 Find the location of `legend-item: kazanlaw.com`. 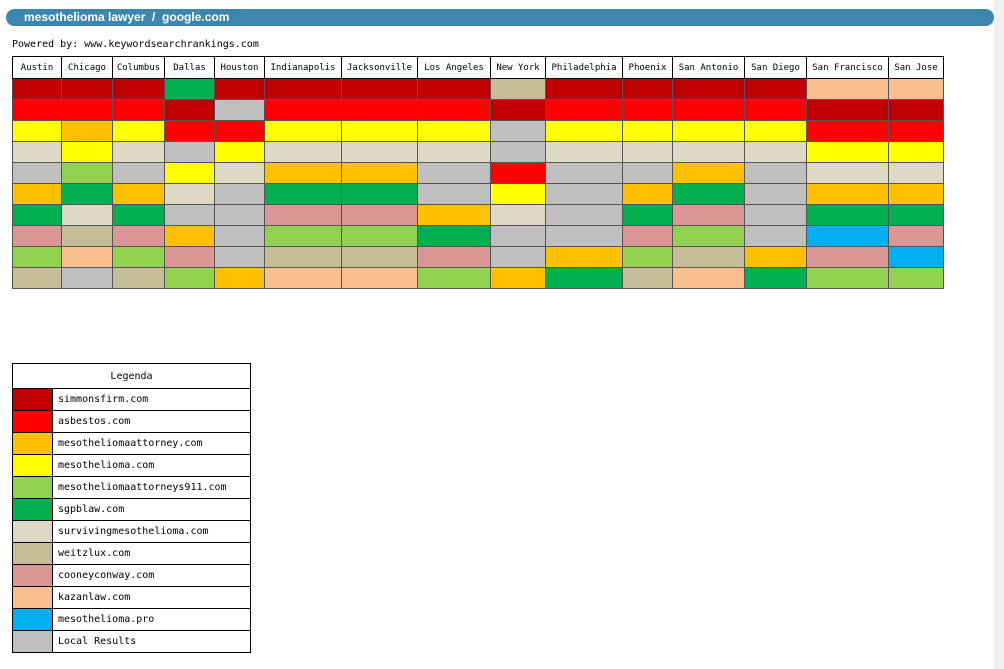

legend-item: kazanlaw.com is located at coordinates (131, 597).